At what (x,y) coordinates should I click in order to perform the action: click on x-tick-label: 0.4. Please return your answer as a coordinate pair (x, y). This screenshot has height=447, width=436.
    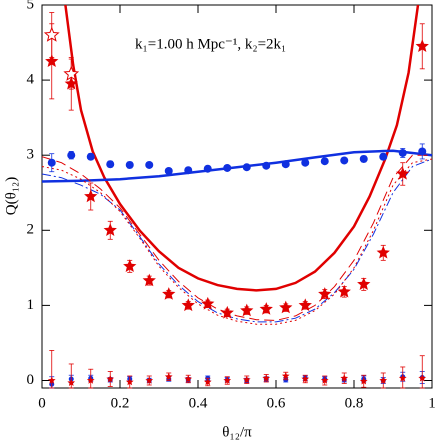
    Looking at the image, I should click on (198, 403).